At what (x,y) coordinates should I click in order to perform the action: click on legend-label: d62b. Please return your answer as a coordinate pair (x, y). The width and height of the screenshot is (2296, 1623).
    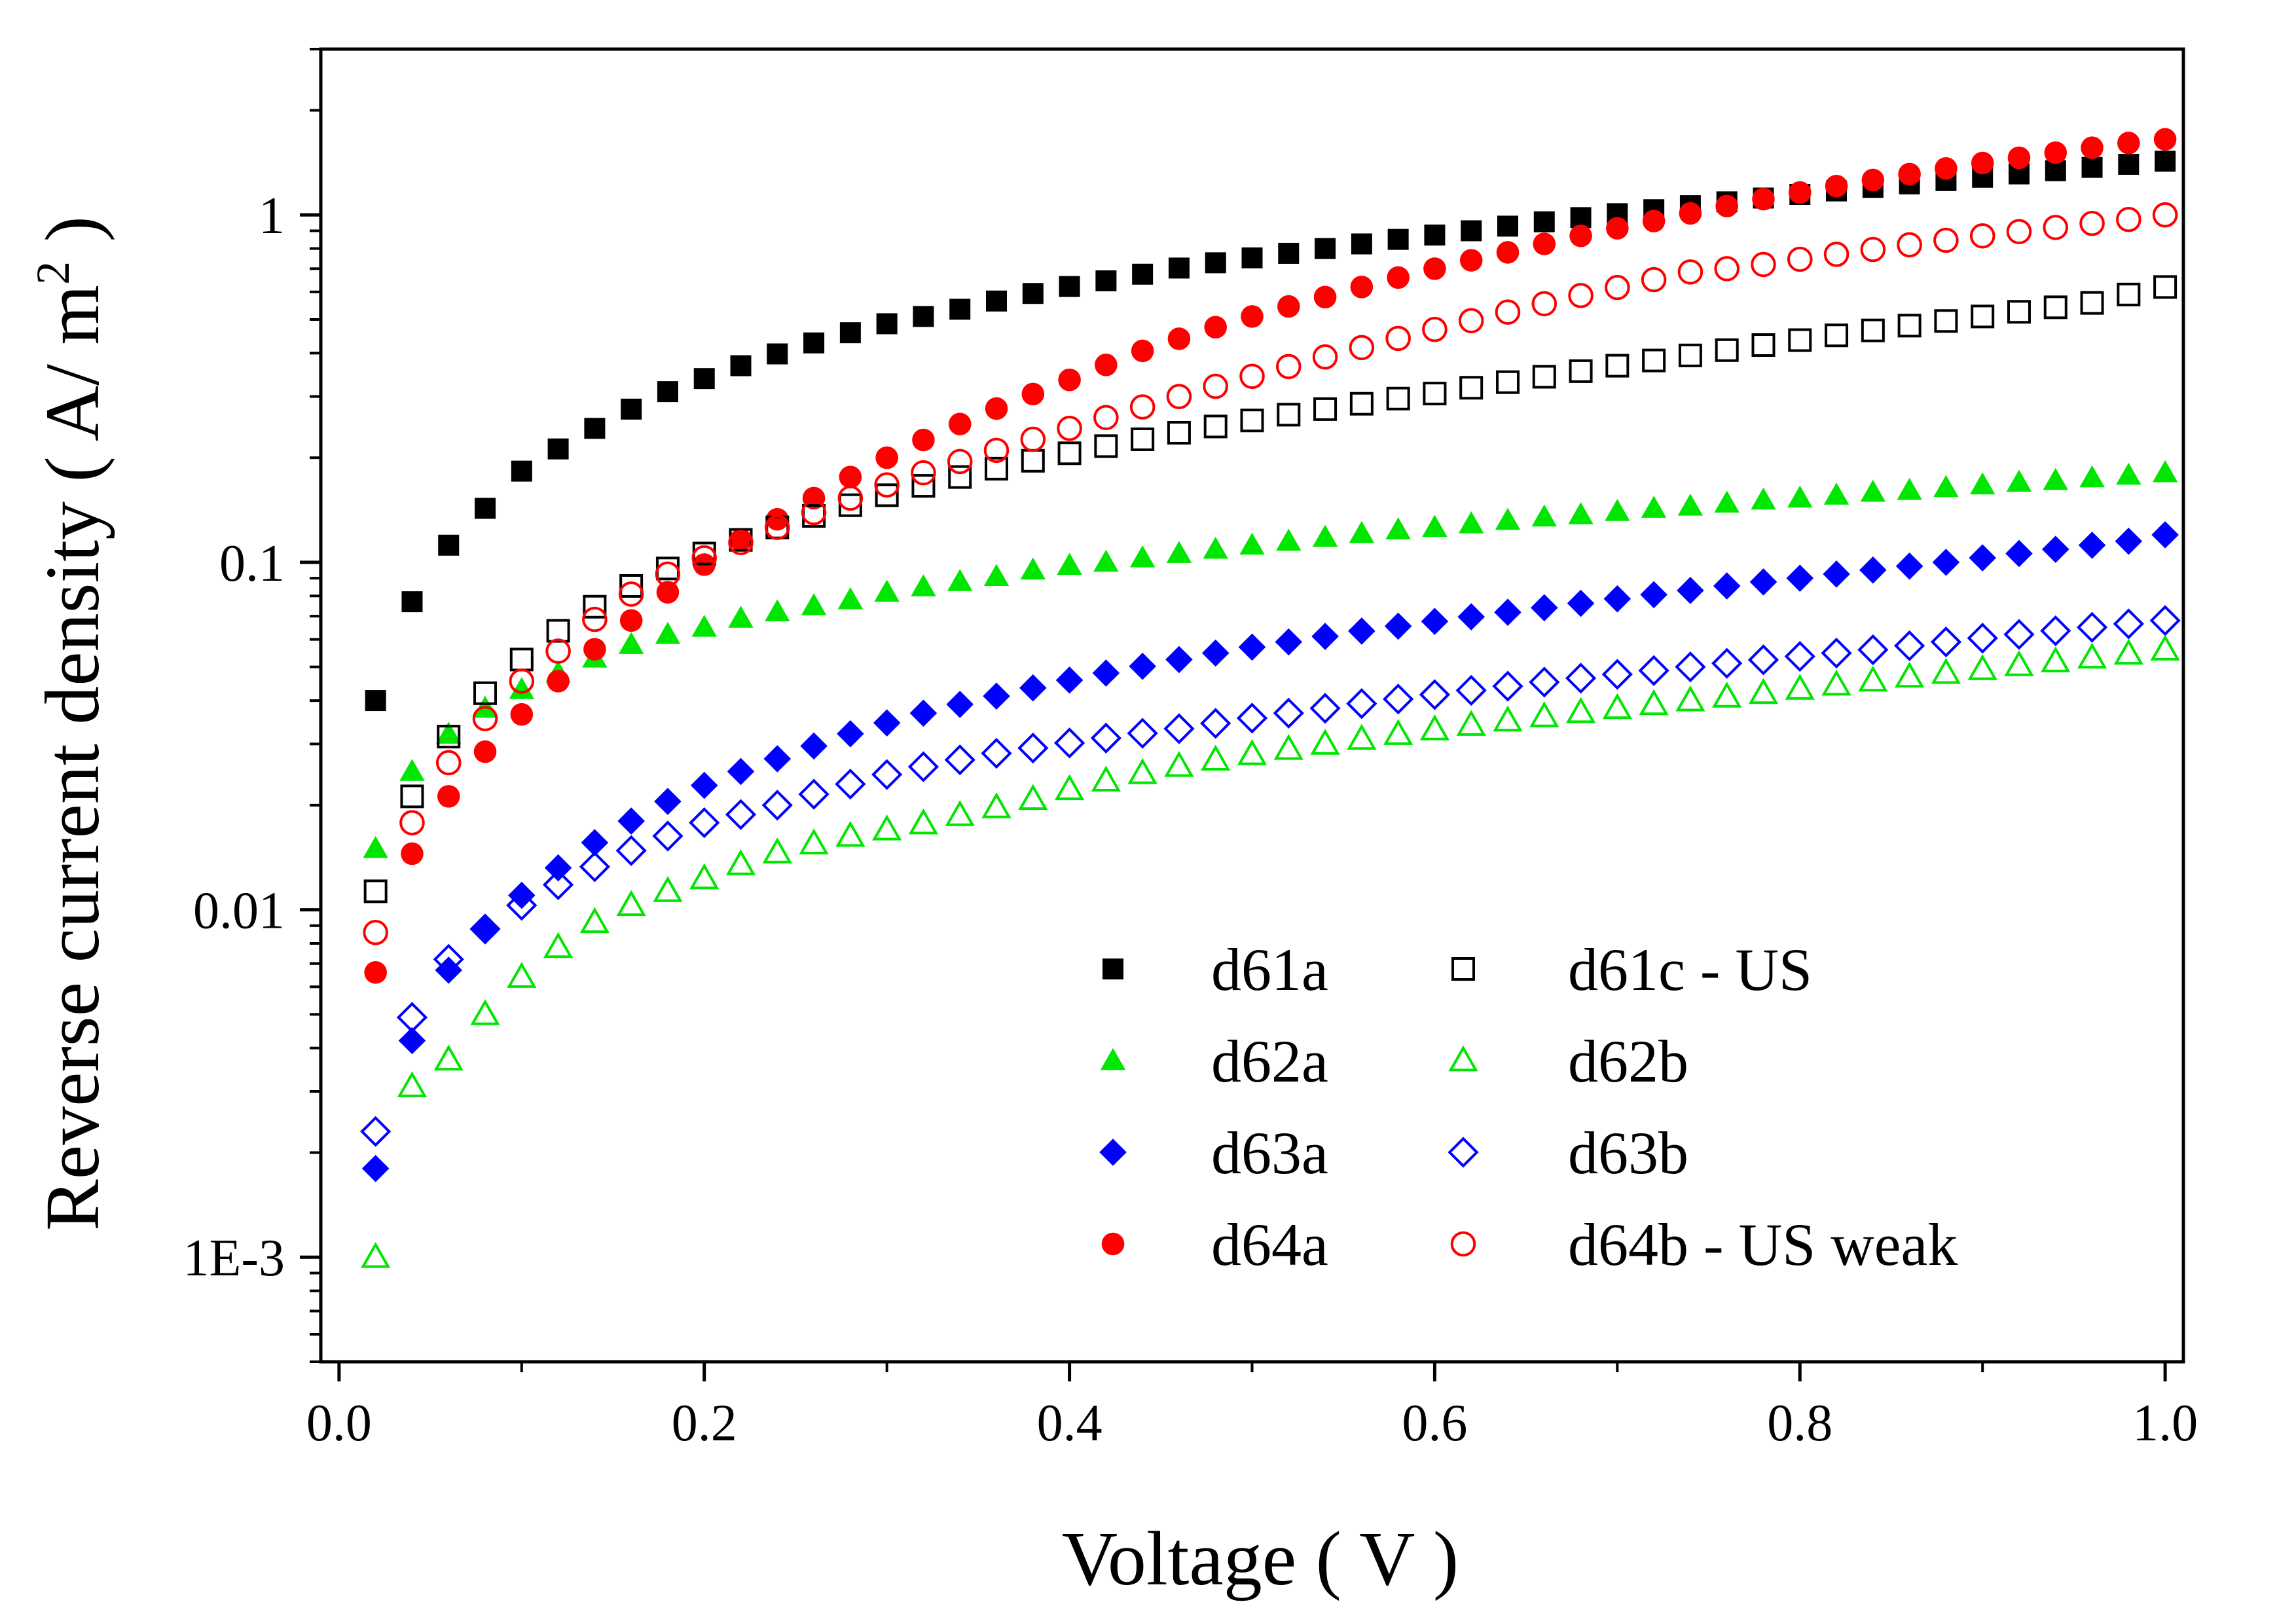
    Looking at the image, I should click on (1628, 1061).